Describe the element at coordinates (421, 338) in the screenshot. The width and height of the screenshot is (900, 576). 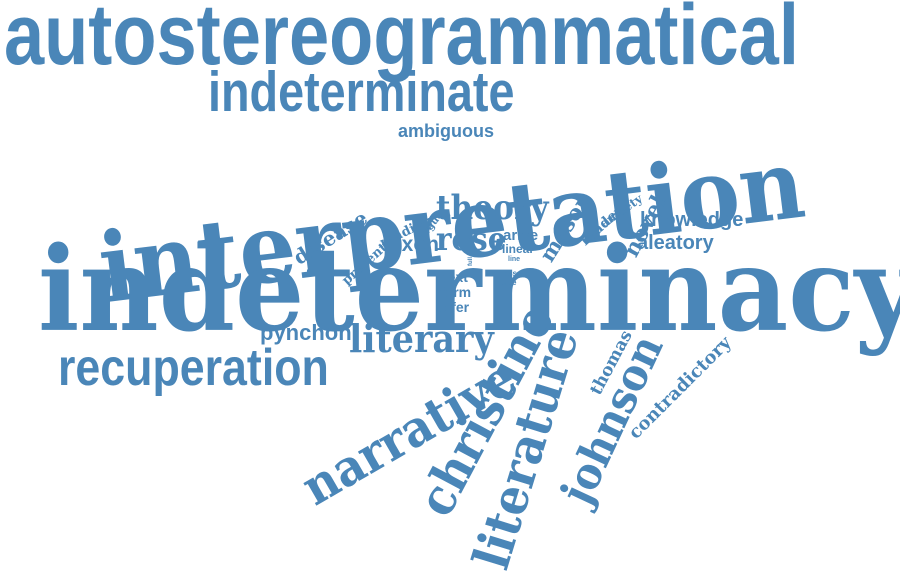
I see `word-literary: literary` at that location.